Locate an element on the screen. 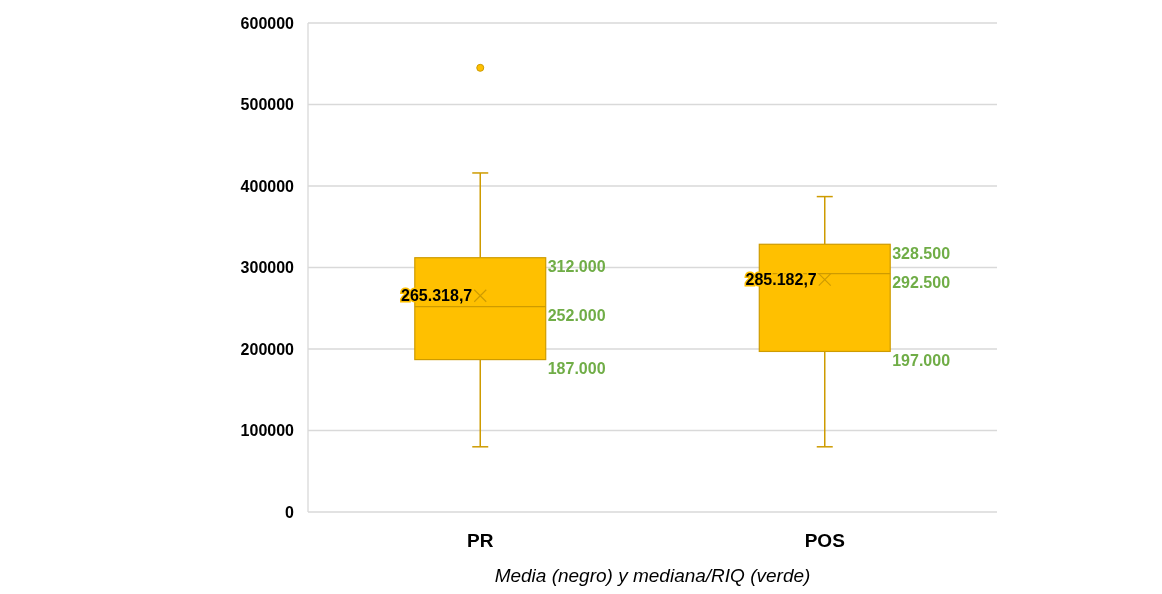  annotation: 328.500 is located at coordinates (921, 253).